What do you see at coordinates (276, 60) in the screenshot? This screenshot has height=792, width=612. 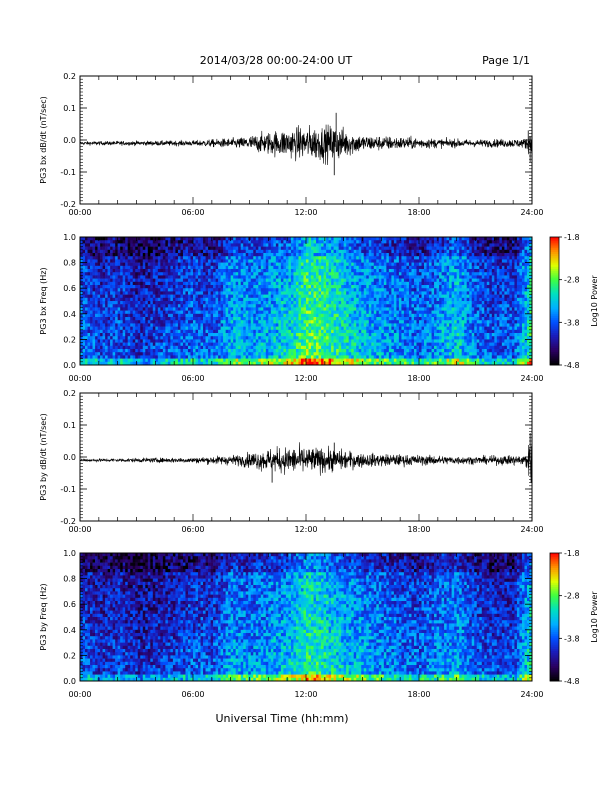 I see `page-title: 2014/03/28 00:00-24:00 UT` at bounding box center [276, 60].